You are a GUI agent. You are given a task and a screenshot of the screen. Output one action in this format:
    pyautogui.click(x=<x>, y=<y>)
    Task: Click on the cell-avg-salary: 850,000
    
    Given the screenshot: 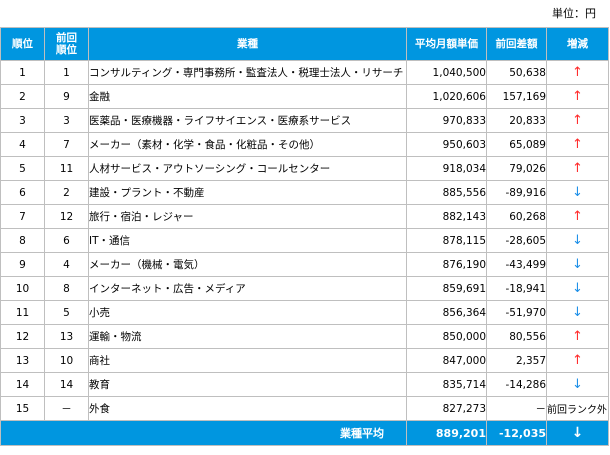 What is the action you would take?
    pyautogui.click(x=446, y=336)
    